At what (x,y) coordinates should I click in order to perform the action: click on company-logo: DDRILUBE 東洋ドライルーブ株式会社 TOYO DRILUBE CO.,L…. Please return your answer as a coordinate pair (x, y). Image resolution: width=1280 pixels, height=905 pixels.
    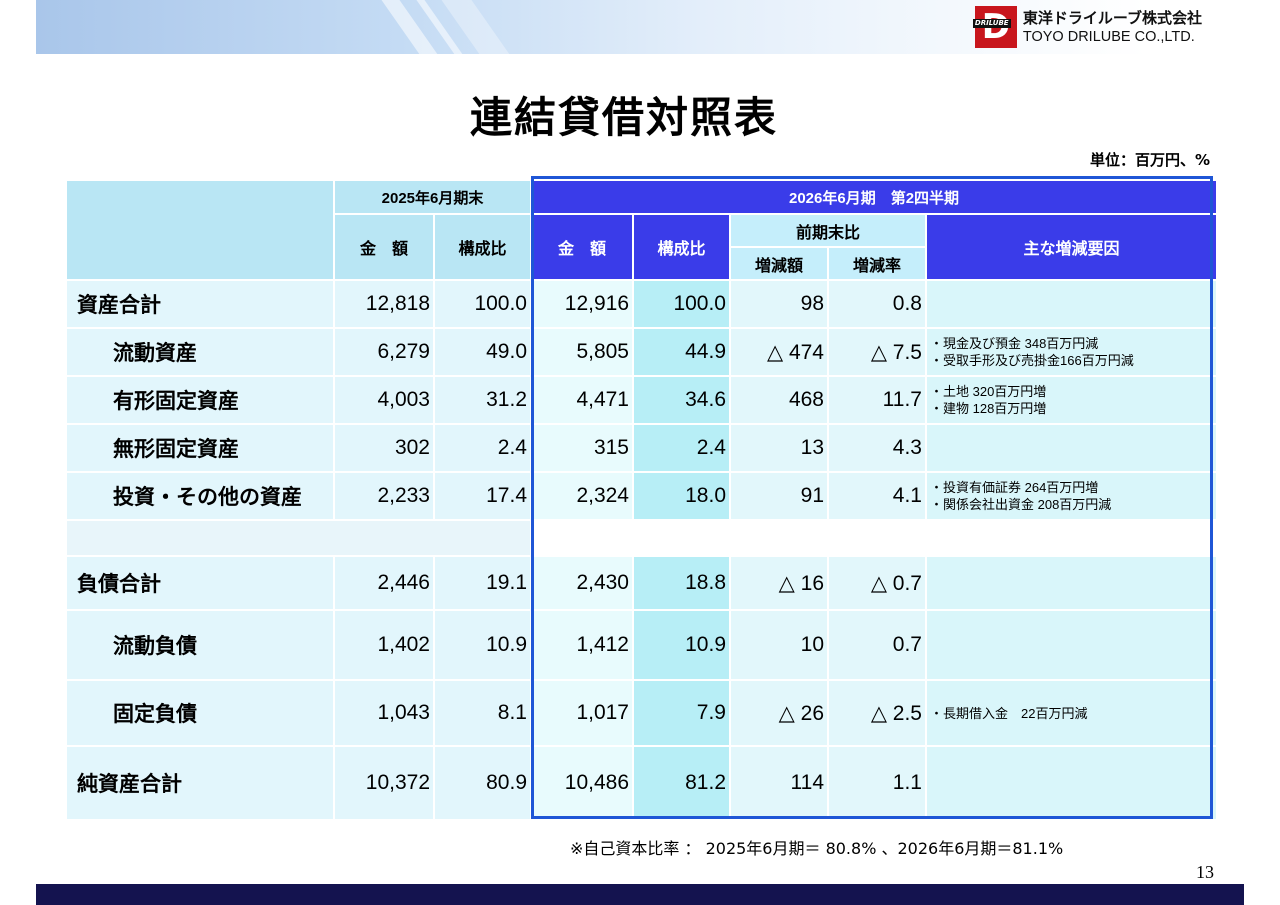
    Looking at the image, I should click on (1087, 27).